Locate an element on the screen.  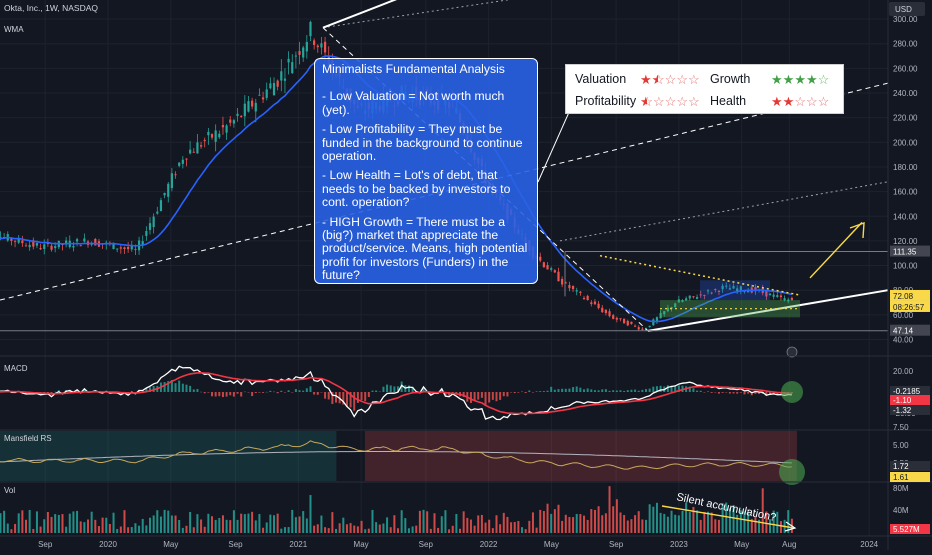
support-trendline is located at coordinates (768, 310).